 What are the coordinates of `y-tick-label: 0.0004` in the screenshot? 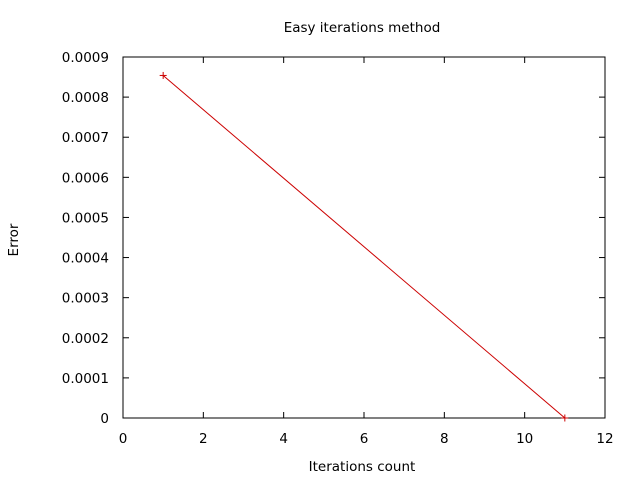 It's located at (85, 259).